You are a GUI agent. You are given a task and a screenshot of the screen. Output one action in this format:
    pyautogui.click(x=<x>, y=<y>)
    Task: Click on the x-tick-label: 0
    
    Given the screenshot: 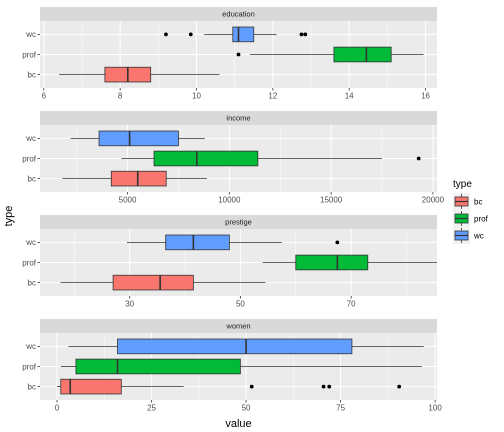 What is the action you would take?
    pyautogui.click(x=57, y=408)
    